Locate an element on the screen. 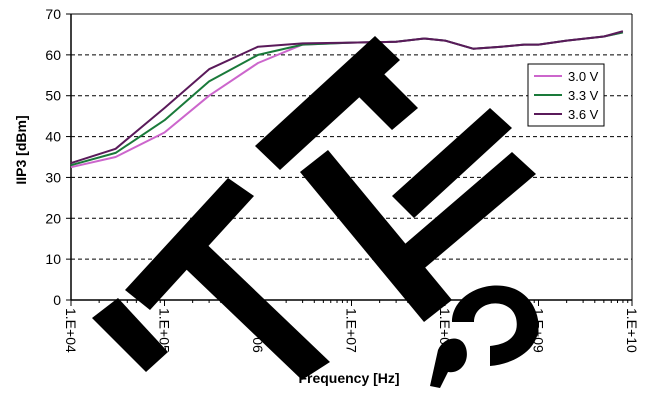  y-tick-label: 70 is located at coordinates (53, 14).